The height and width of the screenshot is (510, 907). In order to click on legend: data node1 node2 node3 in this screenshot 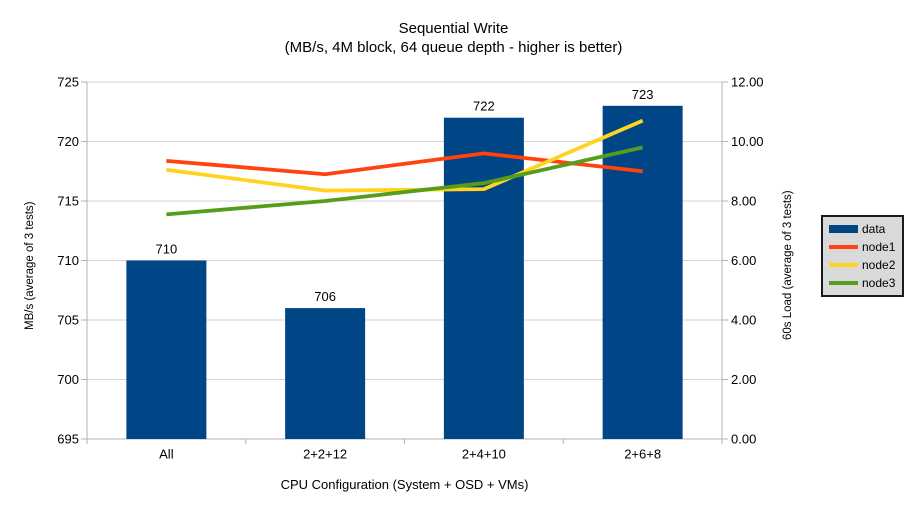, I will do `click(862, 256)`.